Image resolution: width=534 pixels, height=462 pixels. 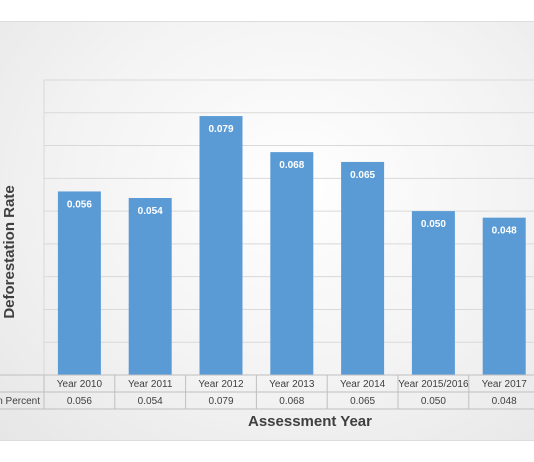 I want to click on bar-data-label: 0.054, so click(x=150, y=211).